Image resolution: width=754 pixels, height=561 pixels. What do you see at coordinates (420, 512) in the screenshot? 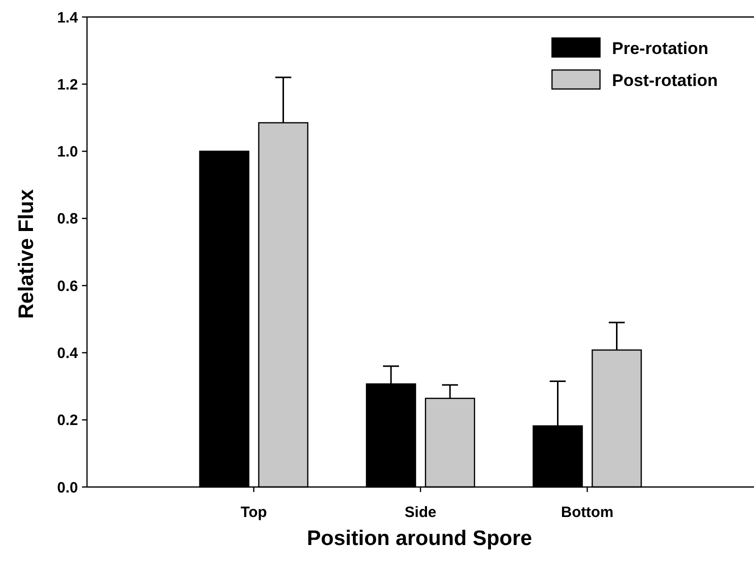
I see `x-tick-label: Side` at bounding box center [420, 512].